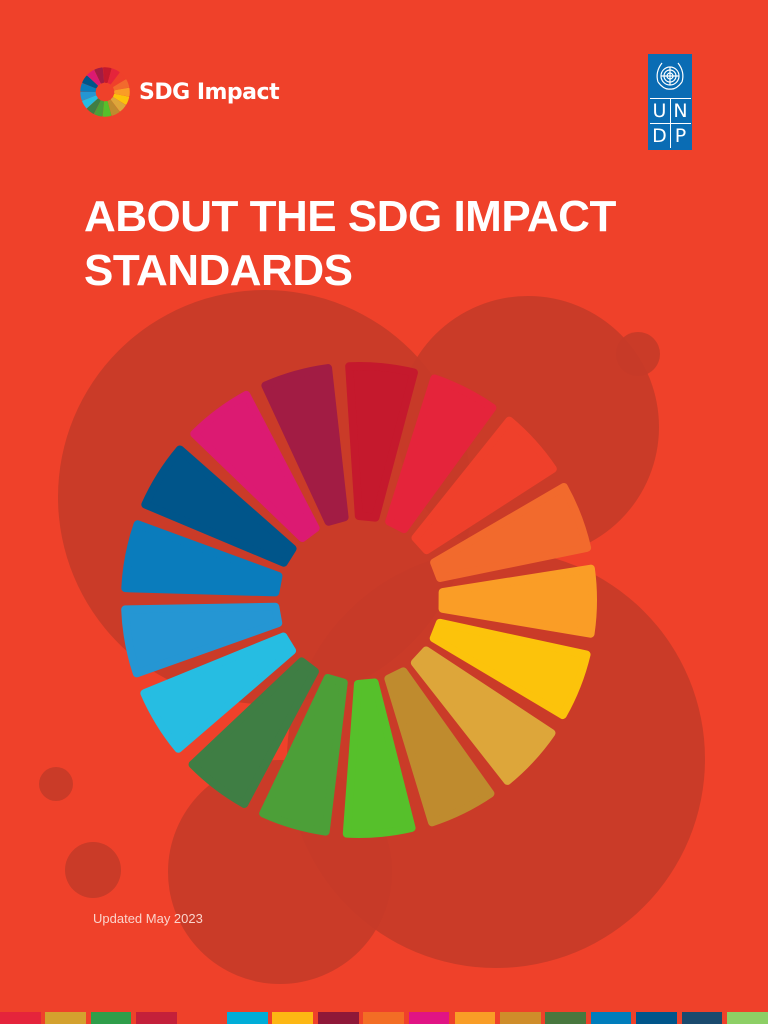 The image size is (768, 1024). I want to click on un-emblem-icon, so click(670, 76).